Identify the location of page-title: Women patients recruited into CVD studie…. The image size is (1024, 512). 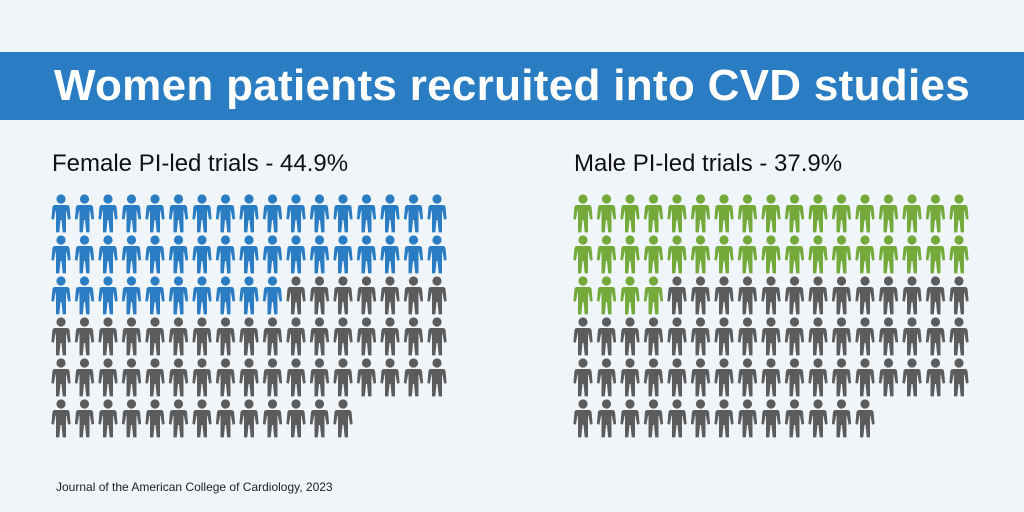
(512, 85).